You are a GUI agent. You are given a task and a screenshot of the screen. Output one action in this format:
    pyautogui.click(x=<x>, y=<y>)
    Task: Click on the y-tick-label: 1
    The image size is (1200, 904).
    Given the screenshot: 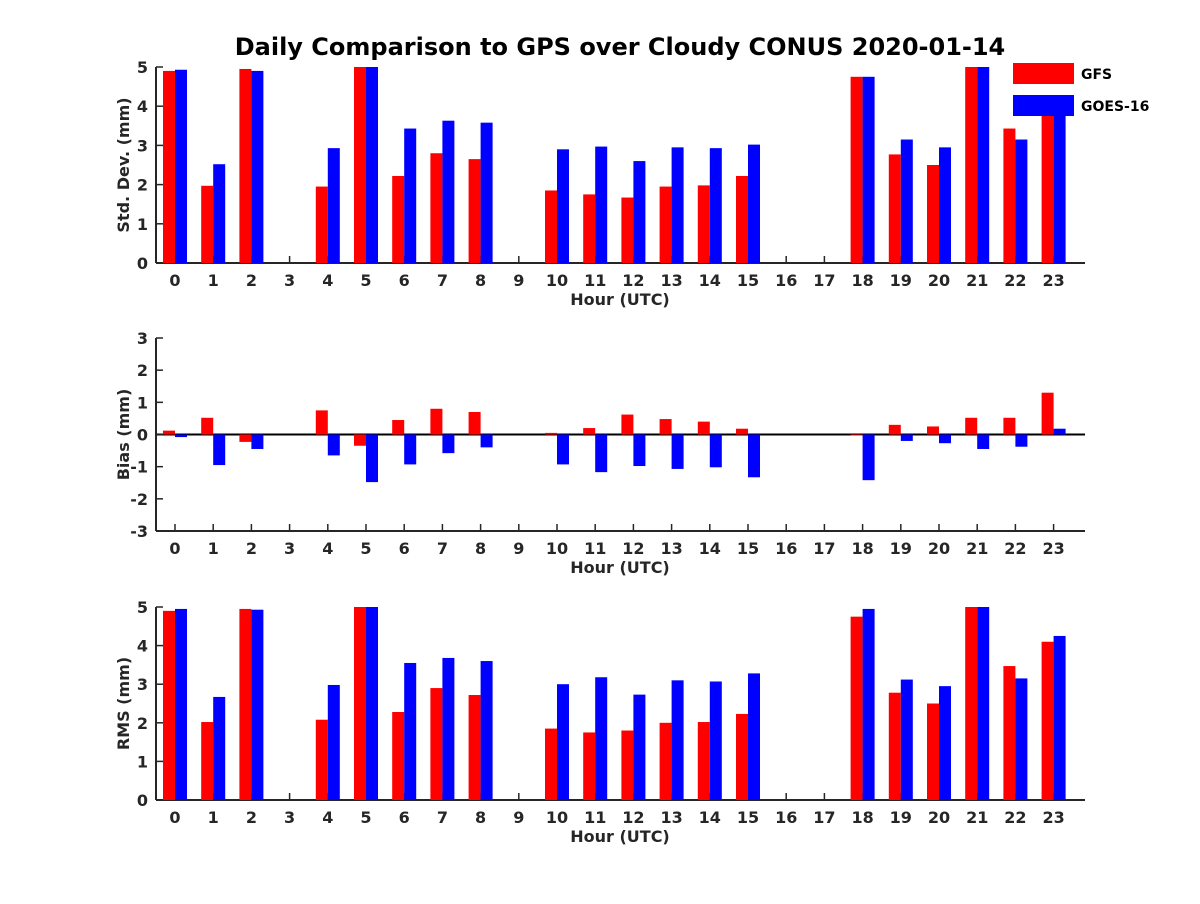 What is the action you would take?
    pyautogui.click(x=142, y=224)
    